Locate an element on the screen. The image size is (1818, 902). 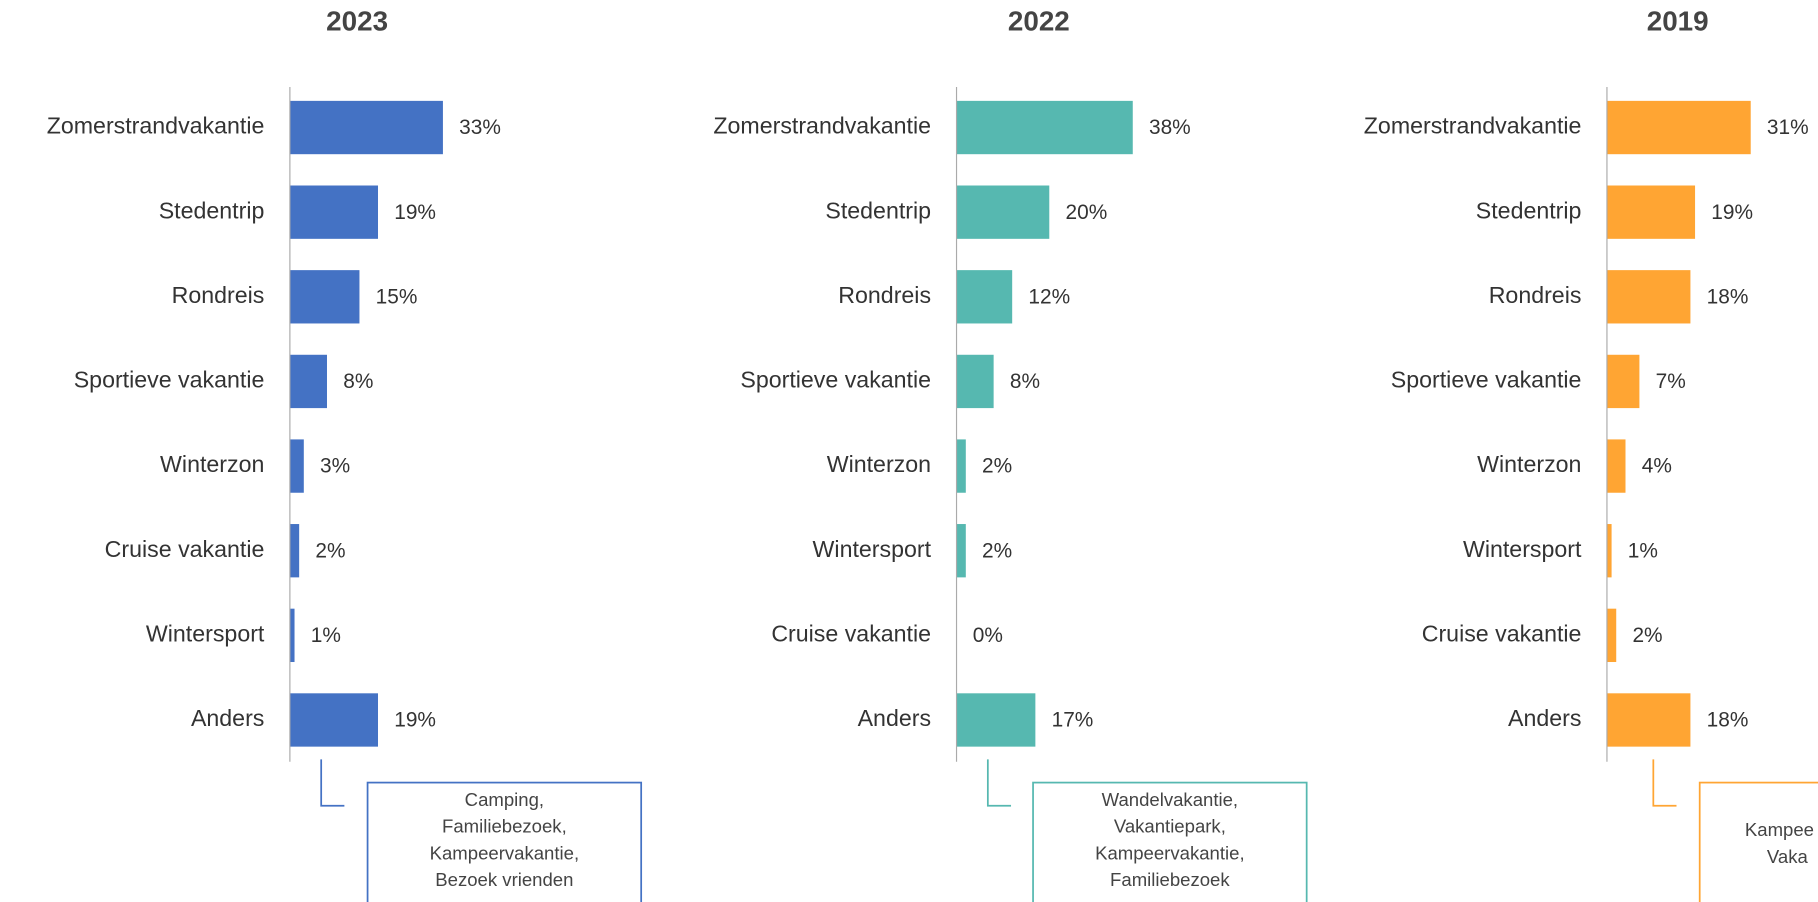
annotation-text: Familiebezoek, is located at coordinates (504, 826).